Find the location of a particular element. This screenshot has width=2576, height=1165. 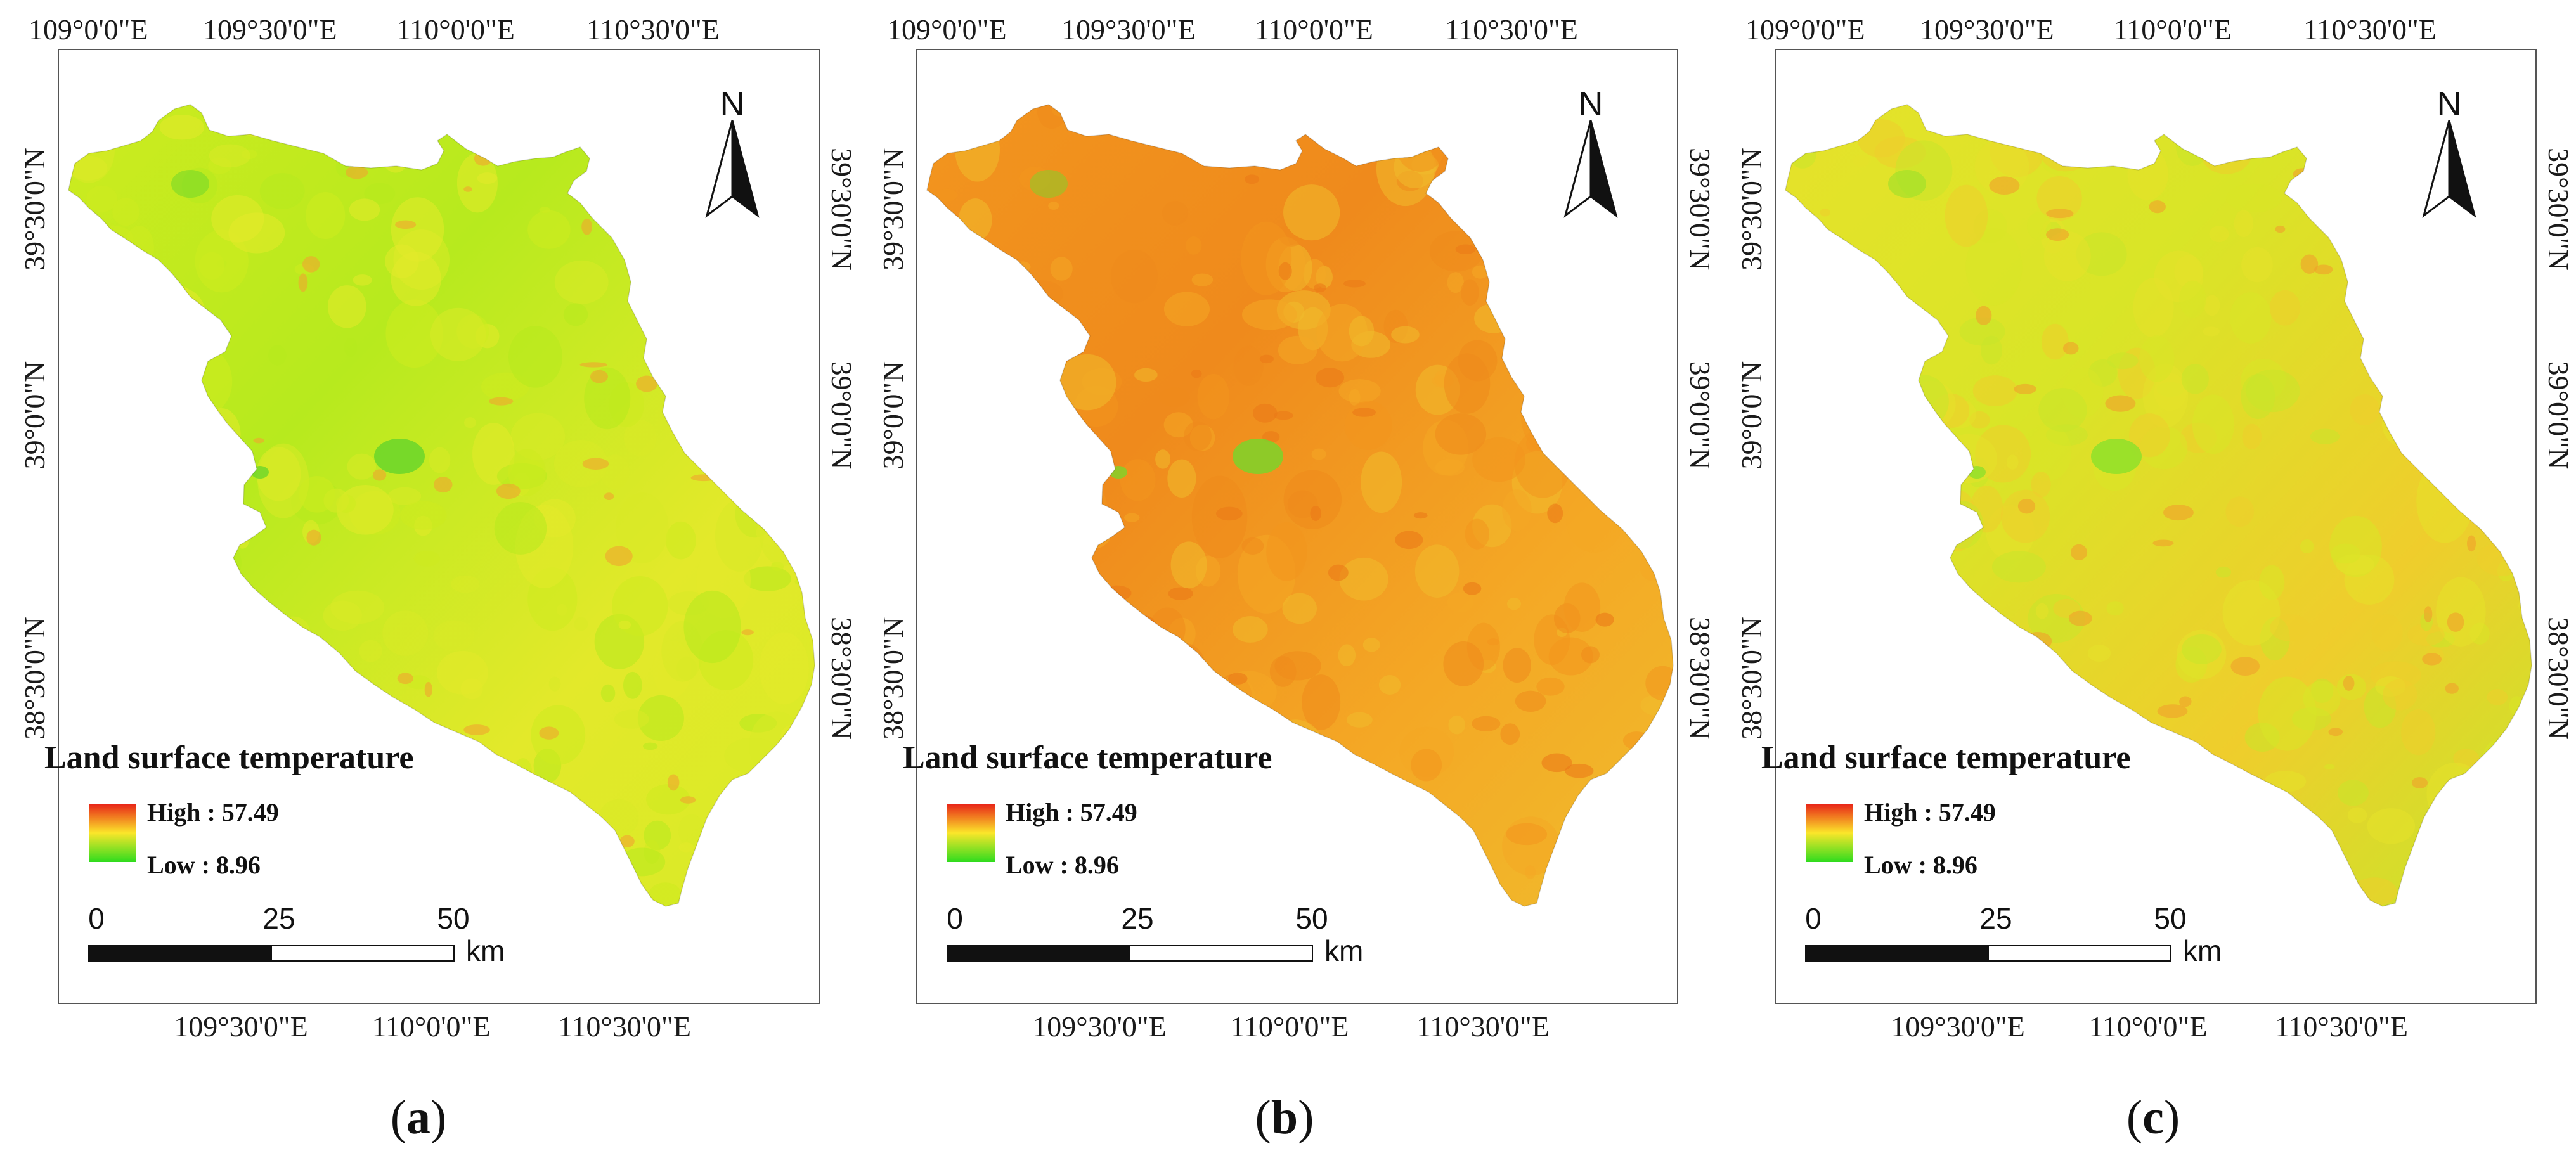

caption-a: (a) is located at coordinates (418, 1117).